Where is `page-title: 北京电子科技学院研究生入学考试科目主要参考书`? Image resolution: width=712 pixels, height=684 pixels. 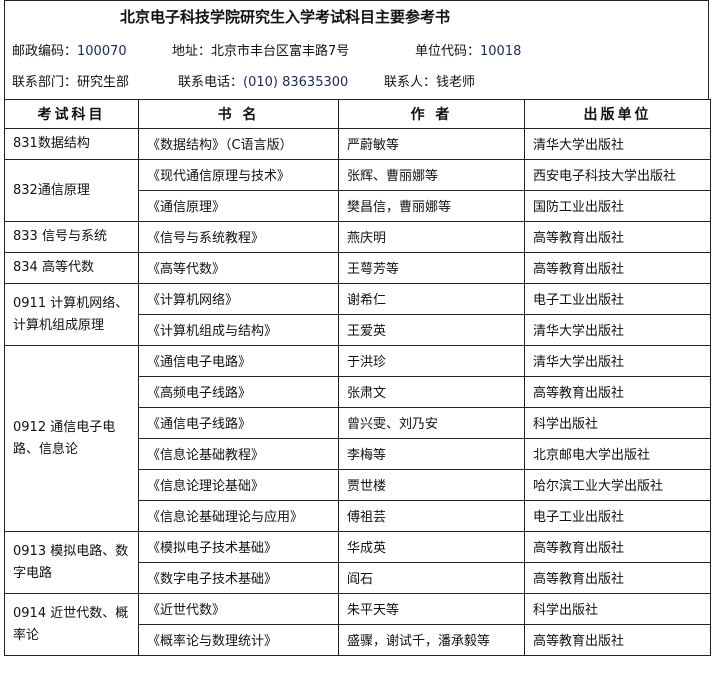
page-title: 北京电子科技学院研究生入学考试科目主要参考书 is located at coordinates (285, 17).